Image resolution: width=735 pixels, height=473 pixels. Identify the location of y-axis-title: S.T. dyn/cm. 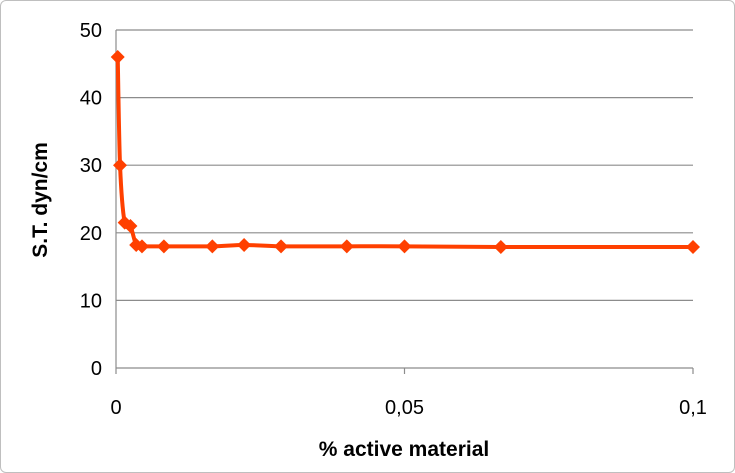
(40, 200).